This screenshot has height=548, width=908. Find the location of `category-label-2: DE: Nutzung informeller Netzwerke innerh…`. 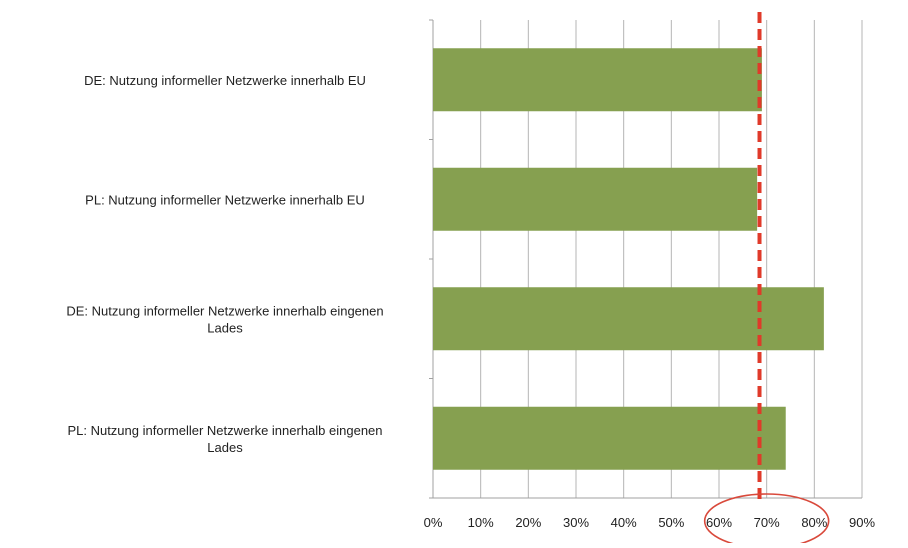

category-label-2: DE: Nutzung informeller Netzwerke innerh… is located at coordinates (224, 310).